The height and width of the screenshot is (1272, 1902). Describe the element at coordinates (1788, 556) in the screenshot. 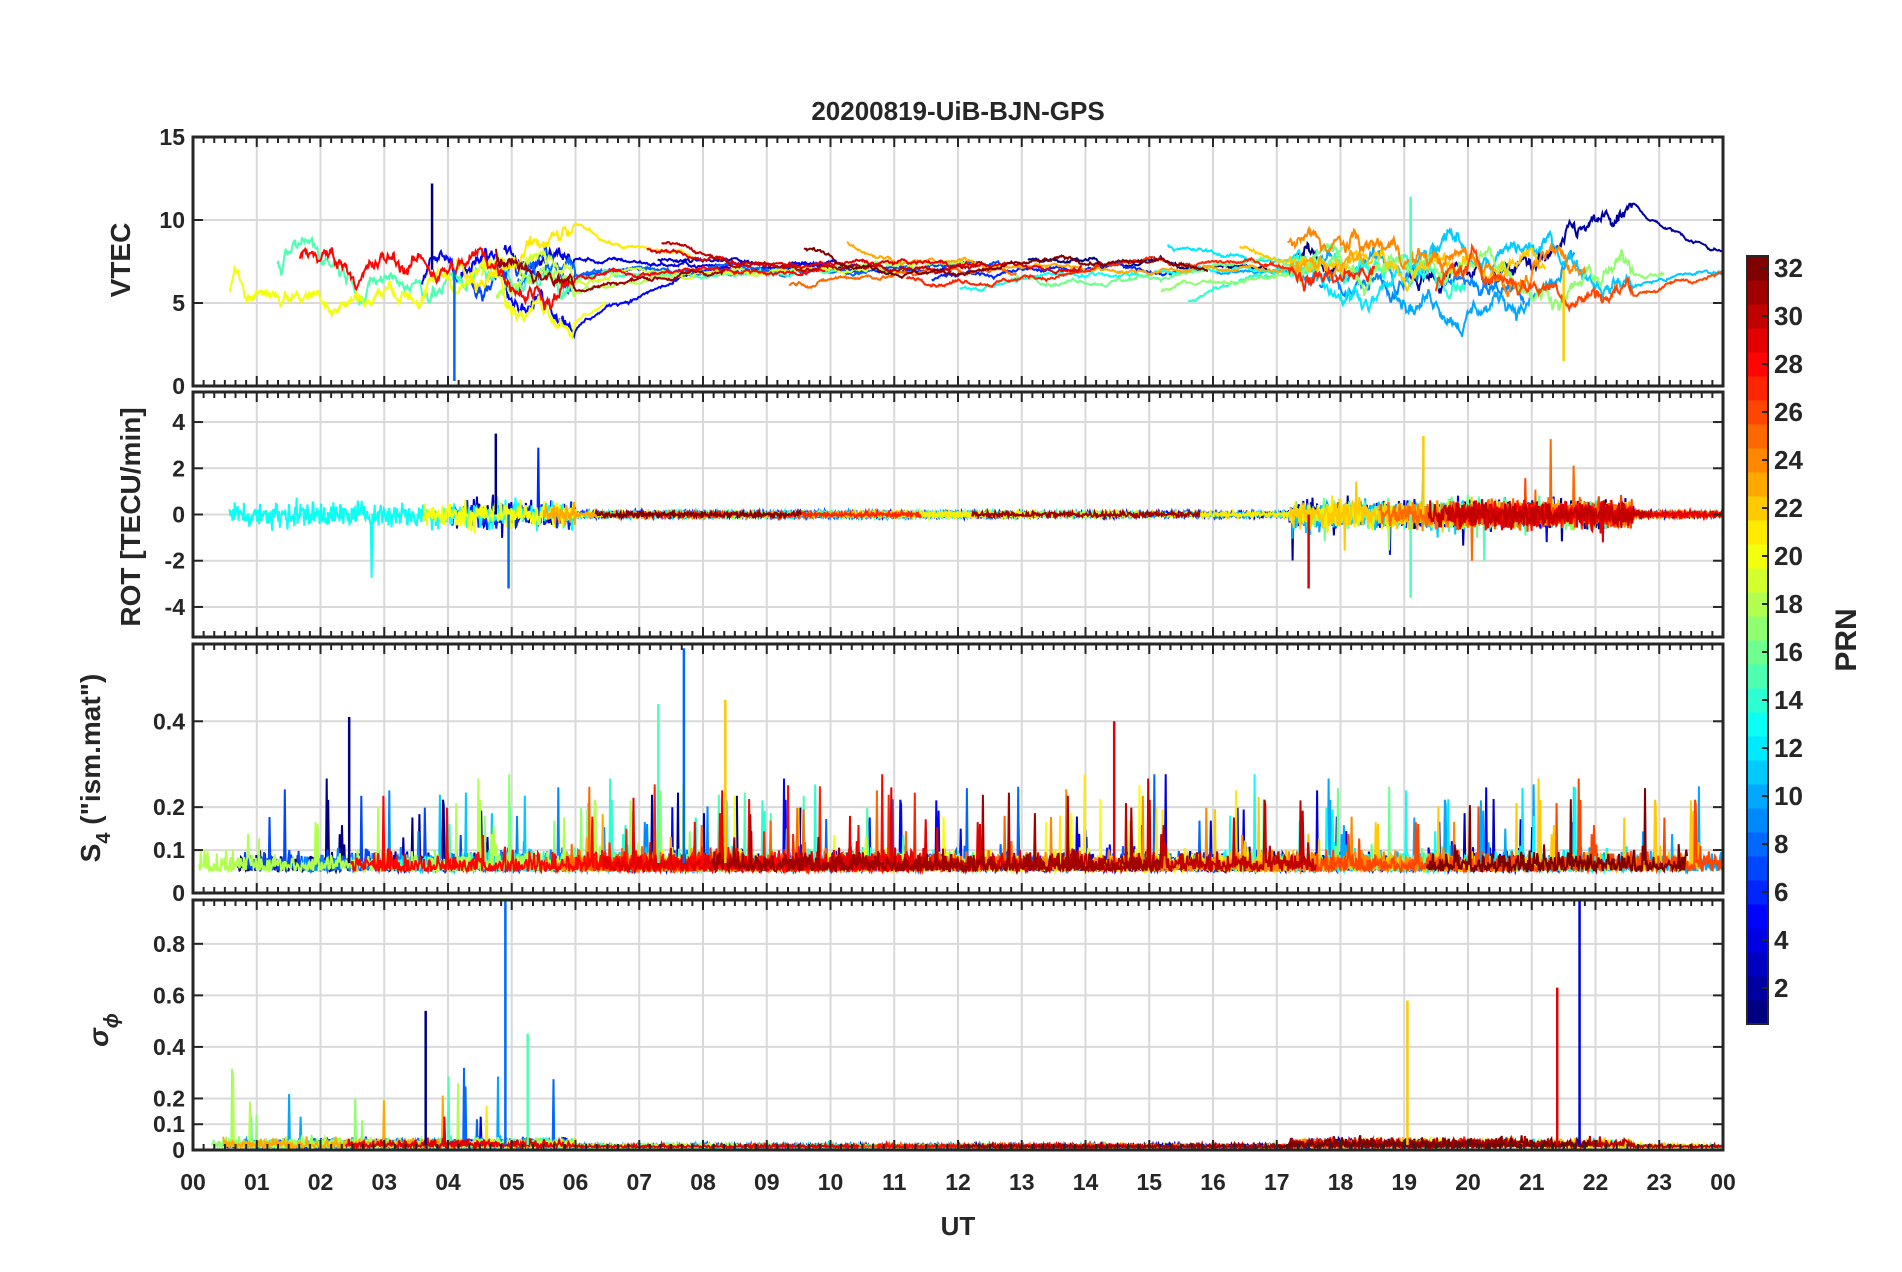

I see `colorbar-tick-label: 20` at that location.